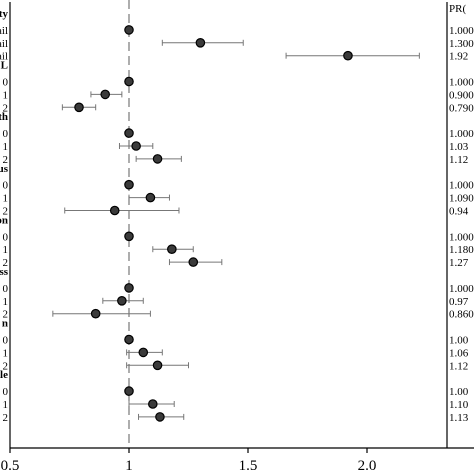 The image size is (474, 474). What do you see at coordinates (459, 353) in the screenshot?
I see `pr-value-label: 1.06` at bounding box center [459, 353].